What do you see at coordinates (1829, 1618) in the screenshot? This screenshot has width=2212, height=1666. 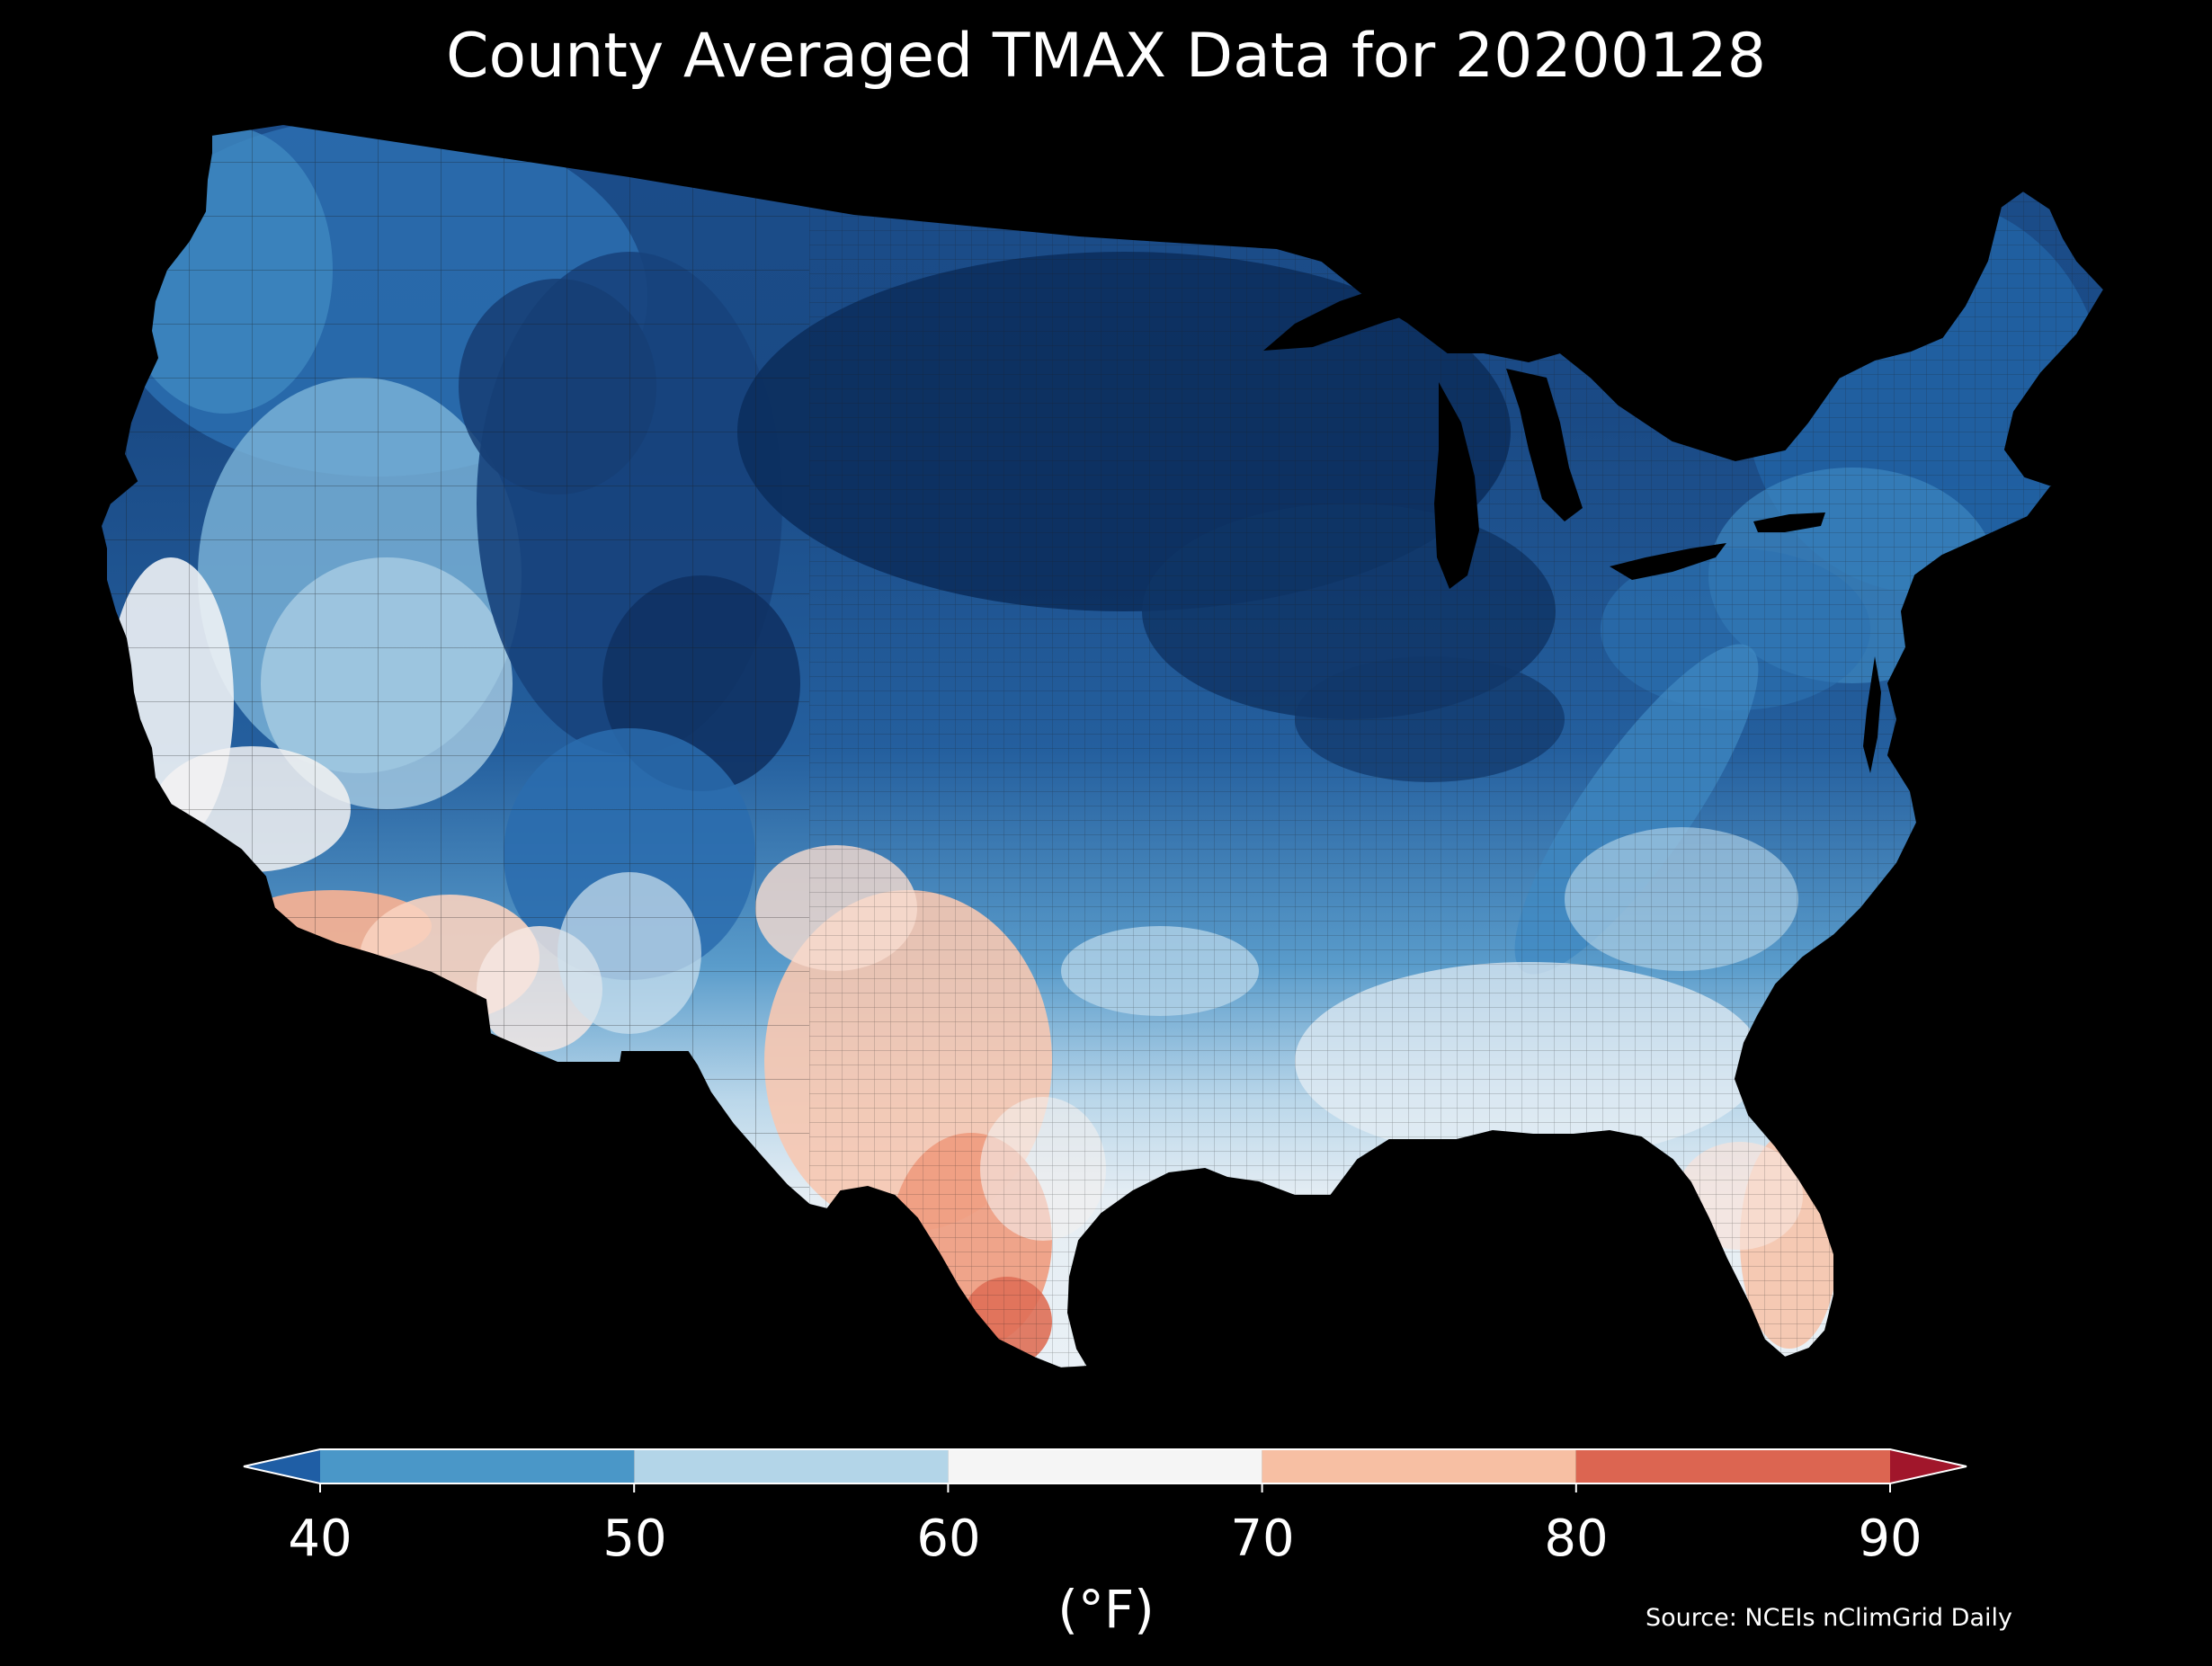 I see `source-note: Source: NCEIs nClimGrid Daily` at bounding box center [1829, 1618].